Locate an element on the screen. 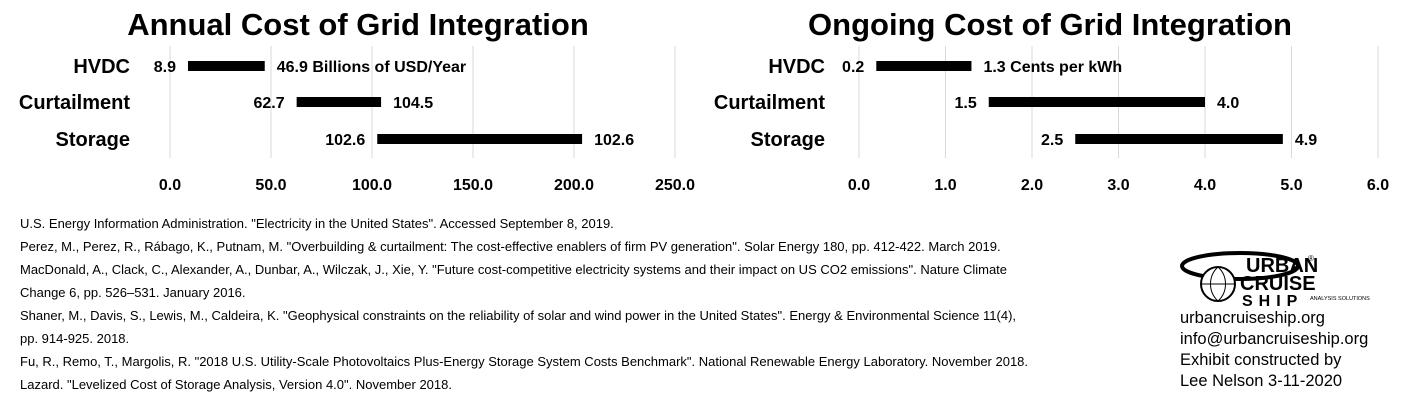 The image size is (1408, 407). high-value-text: 102.6 is located at coordinates (614, 140).